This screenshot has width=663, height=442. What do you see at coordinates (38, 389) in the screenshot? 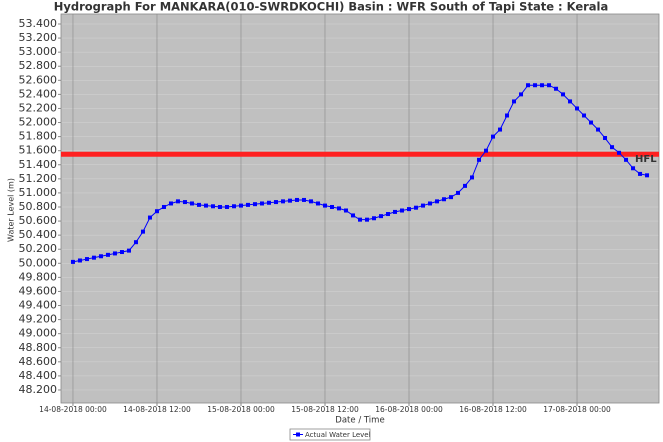
I see `y-tick-label: 48.200` at bounding box center [38, 389].